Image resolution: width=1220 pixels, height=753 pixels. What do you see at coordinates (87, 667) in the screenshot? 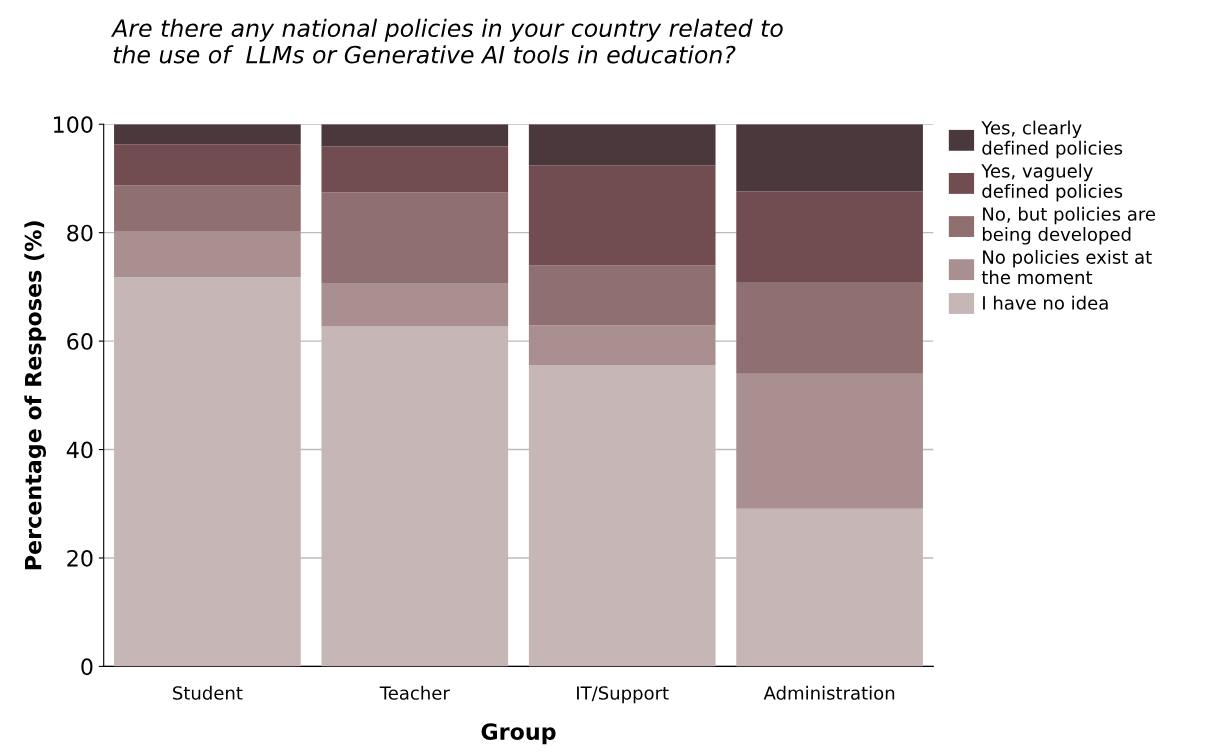
I see `y-tick-label: 0` at bounding box center [87, 667].